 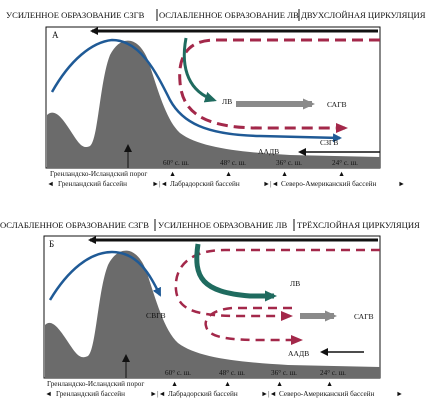 I want to click on panel-a-basin-3: Северо-Американский бассейн, so click(x=329, y=184).